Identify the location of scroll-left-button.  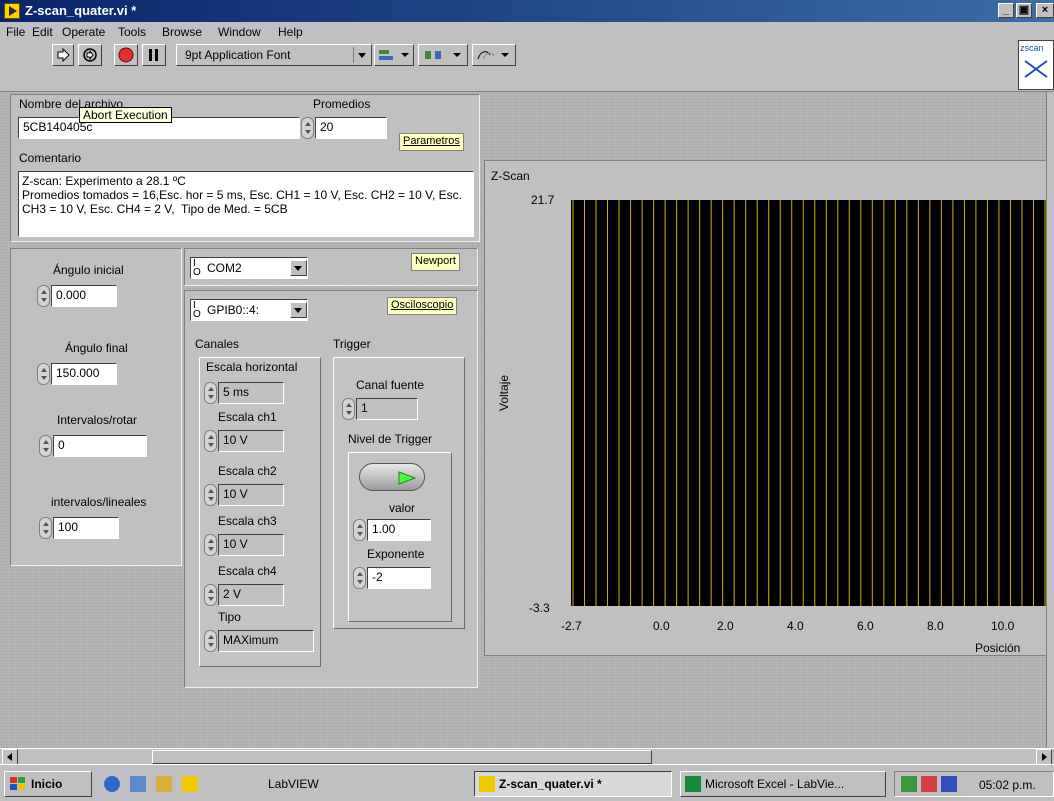
(10, 757).